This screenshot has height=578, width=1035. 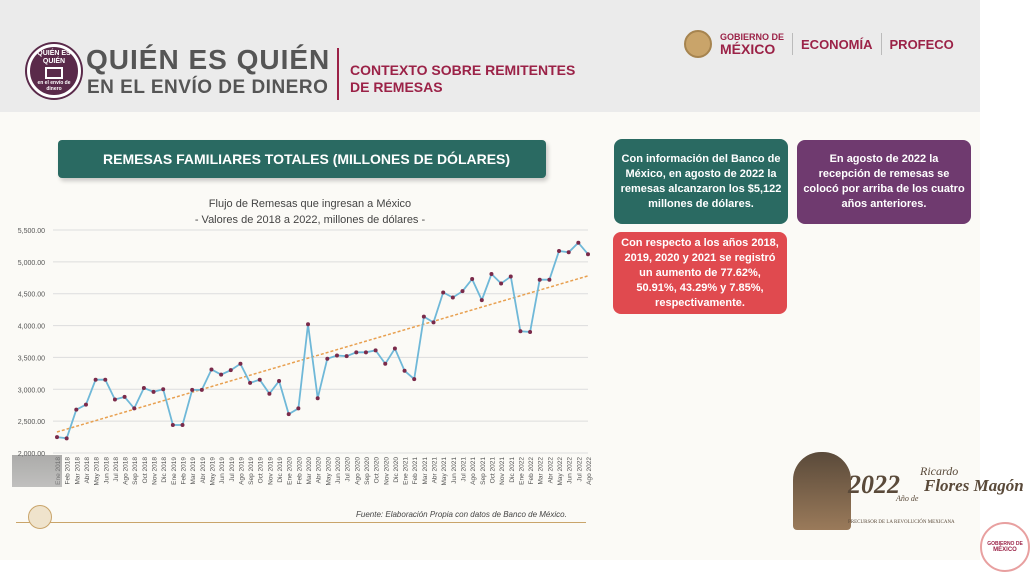 I want to click on x-tick-label: Ago 2021, so click(x=473, y=471).